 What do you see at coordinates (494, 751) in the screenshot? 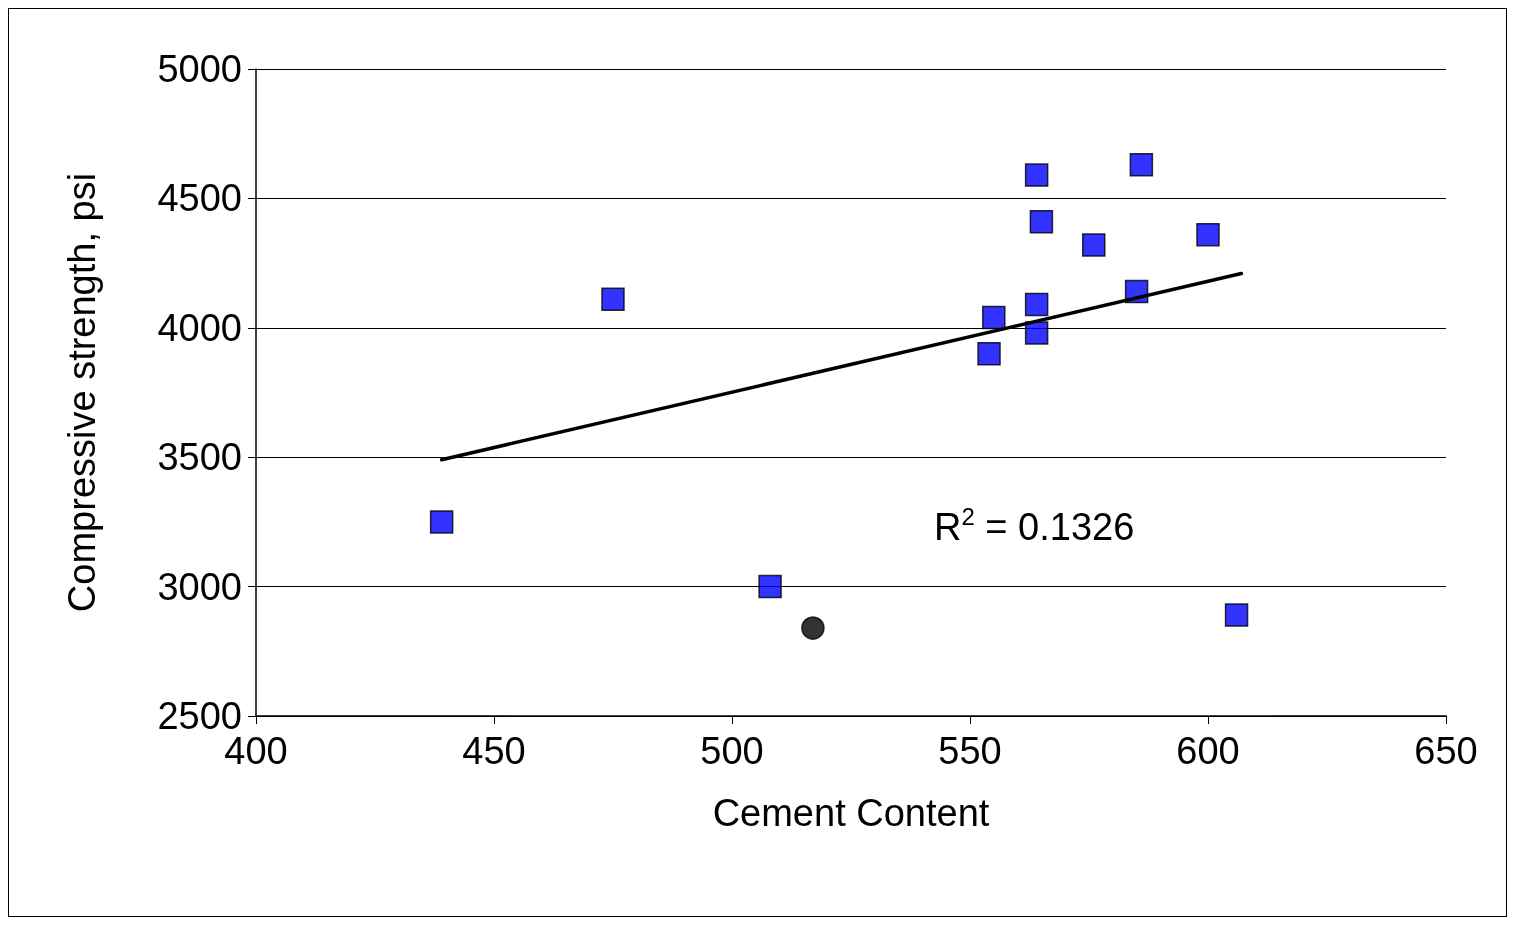
I see `x-tick-label: 450` at bounding box center [494, 751].